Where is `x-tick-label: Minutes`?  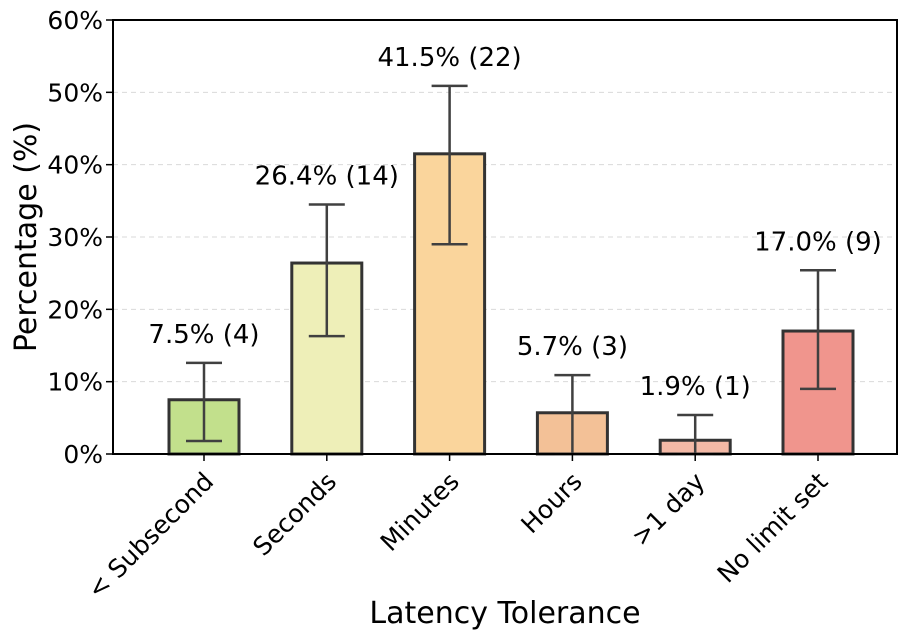 x-tick-label: Minutes is located at coordinates (420, 512).